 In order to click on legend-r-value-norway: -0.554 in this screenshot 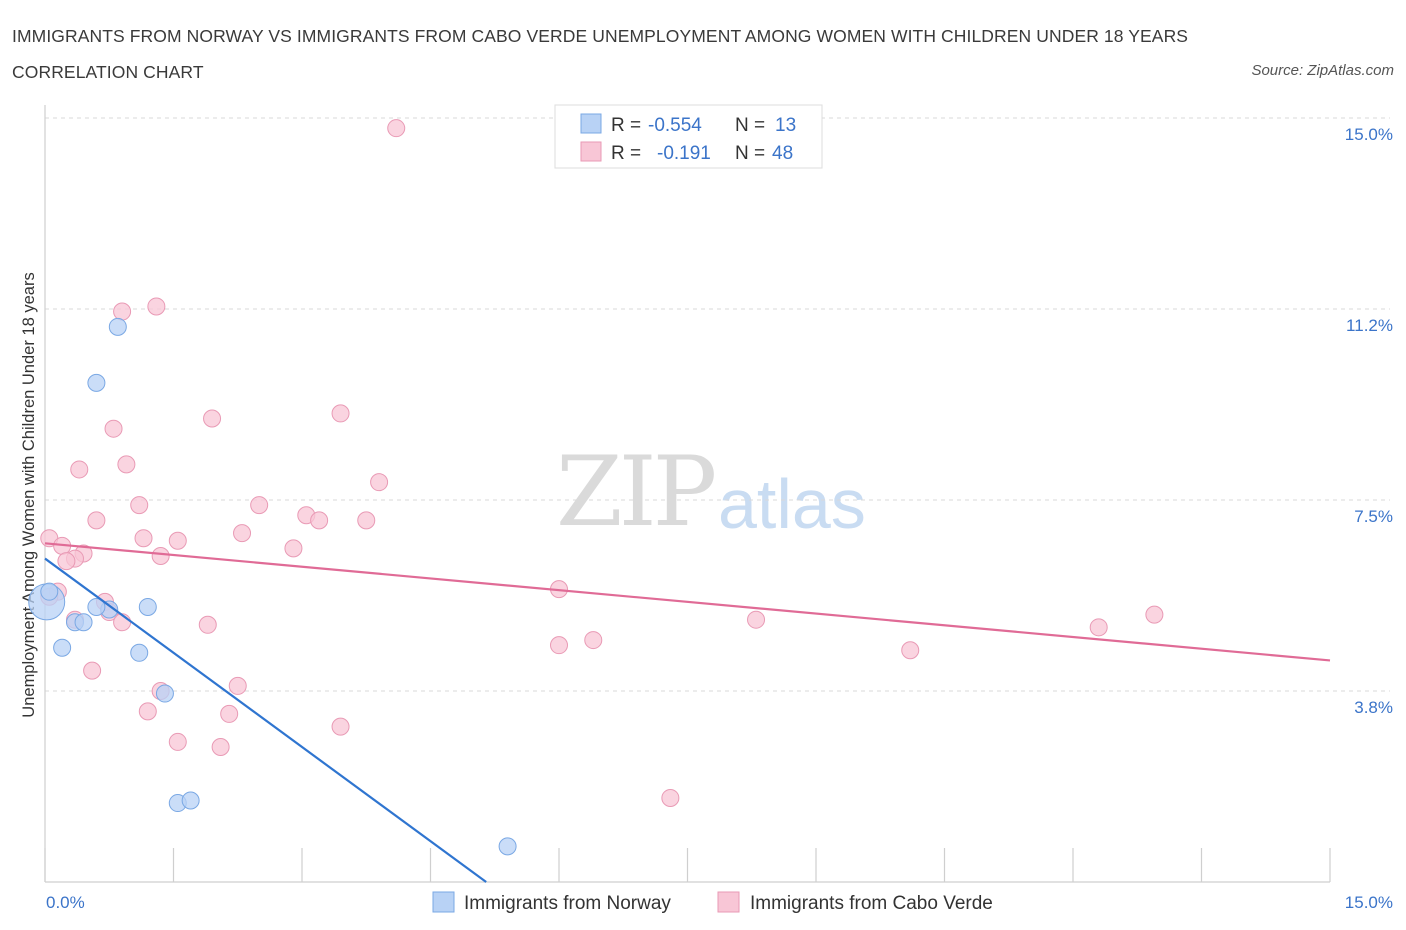, I will do `click(675, 125)`.